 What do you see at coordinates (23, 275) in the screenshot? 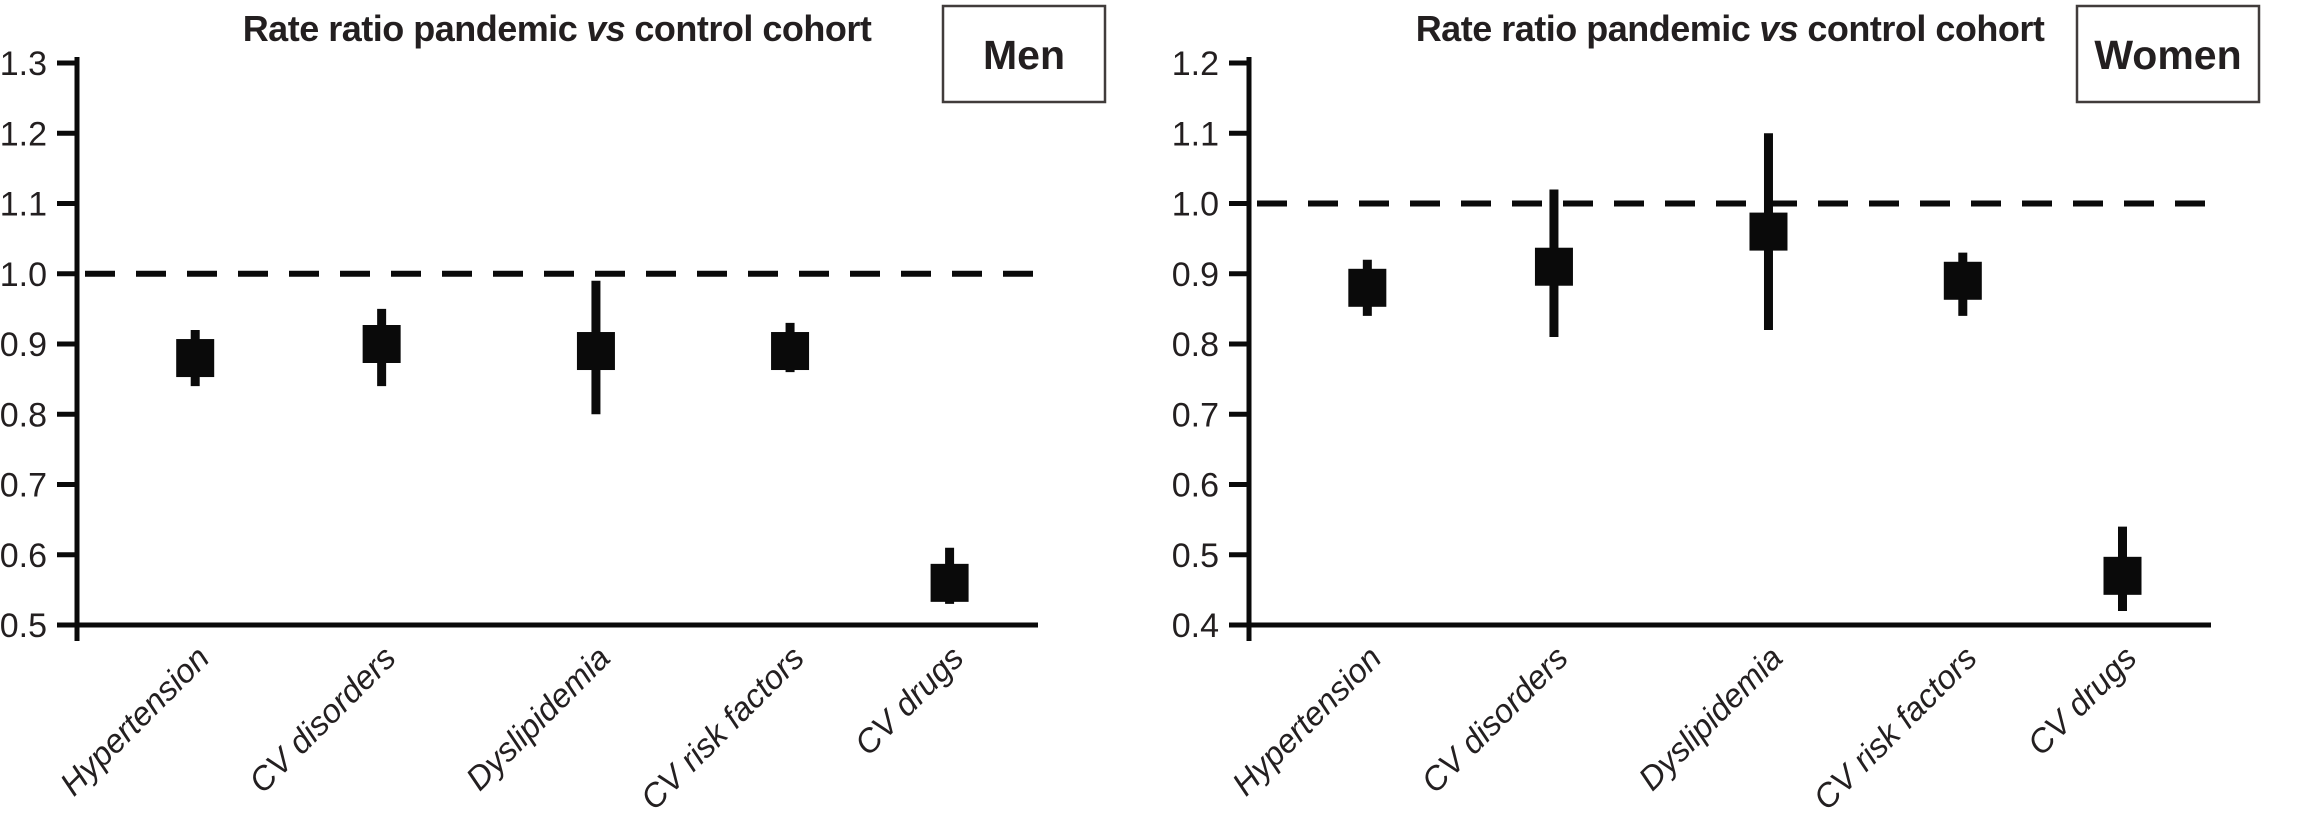
I see `men-ytick-label-1.0: 1.0` at bounding box center [23, 275].